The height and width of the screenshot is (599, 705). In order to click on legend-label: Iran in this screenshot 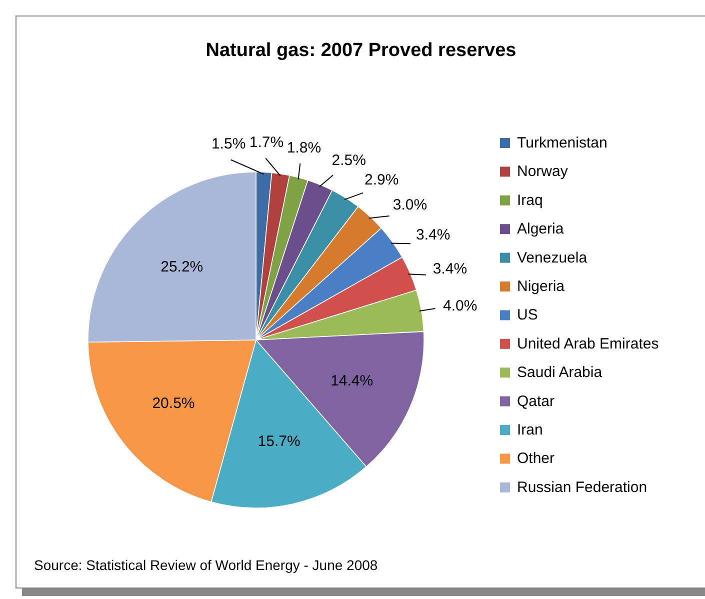, I will do `click(530, 430)`.